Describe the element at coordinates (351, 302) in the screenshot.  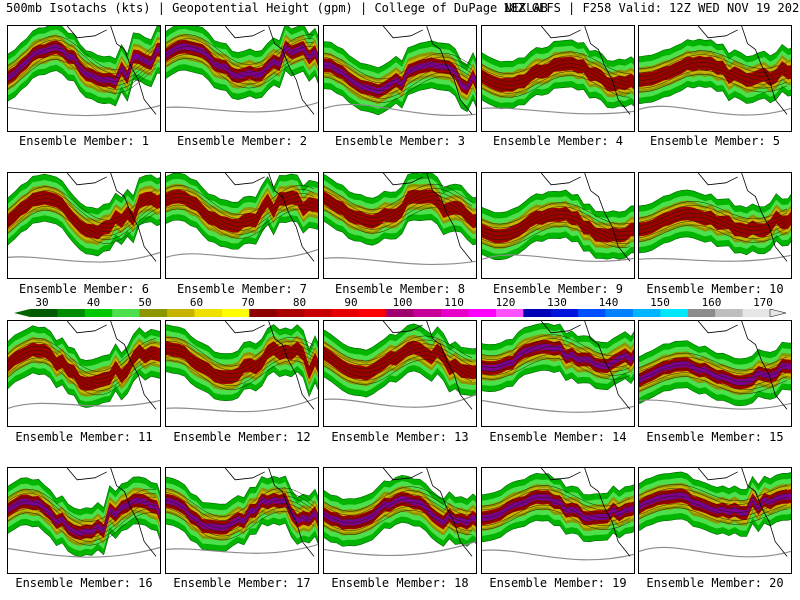
I see `colorbar-tick-label: 90` at that location.